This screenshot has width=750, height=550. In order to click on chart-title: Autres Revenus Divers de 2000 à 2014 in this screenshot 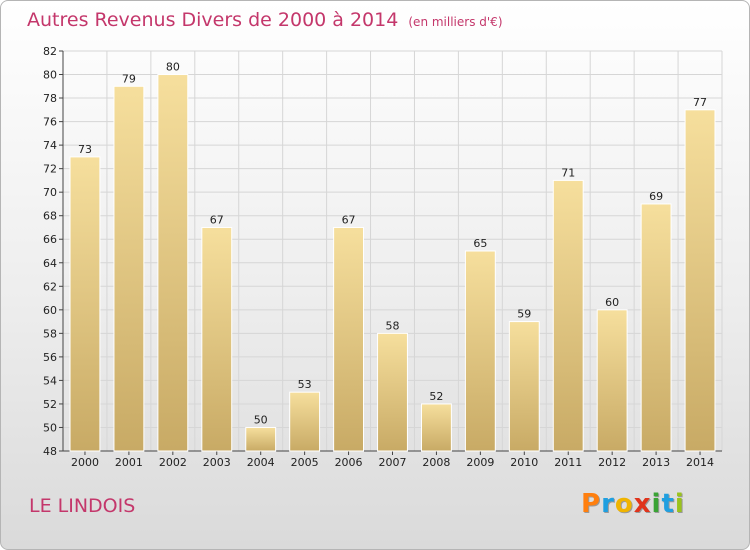, I will do `click(213, 20)`.